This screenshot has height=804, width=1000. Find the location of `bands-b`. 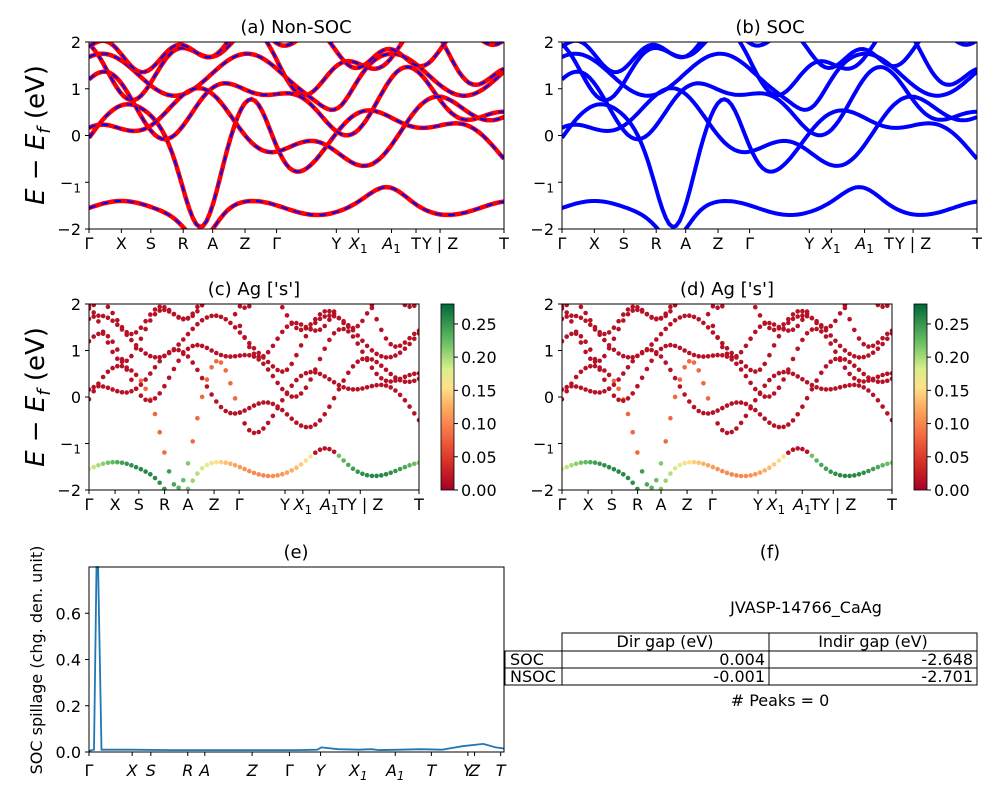

bands-b is located at coordinates (769, 135).